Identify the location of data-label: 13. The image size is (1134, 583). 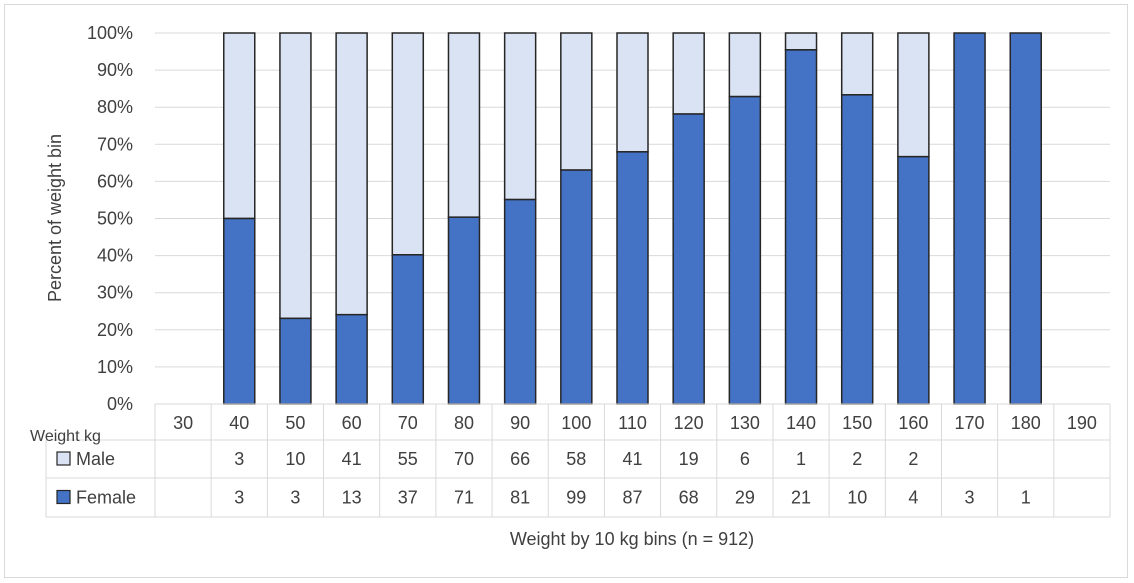
(352, 498).